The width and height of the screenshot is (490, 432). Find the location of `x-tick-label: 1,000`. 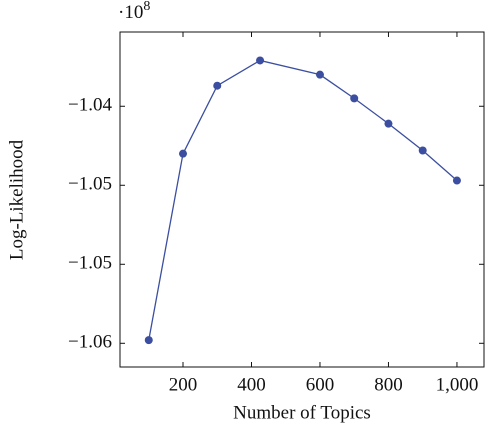

x-tick-label: 1,000 is located at coordinates (457, 384).